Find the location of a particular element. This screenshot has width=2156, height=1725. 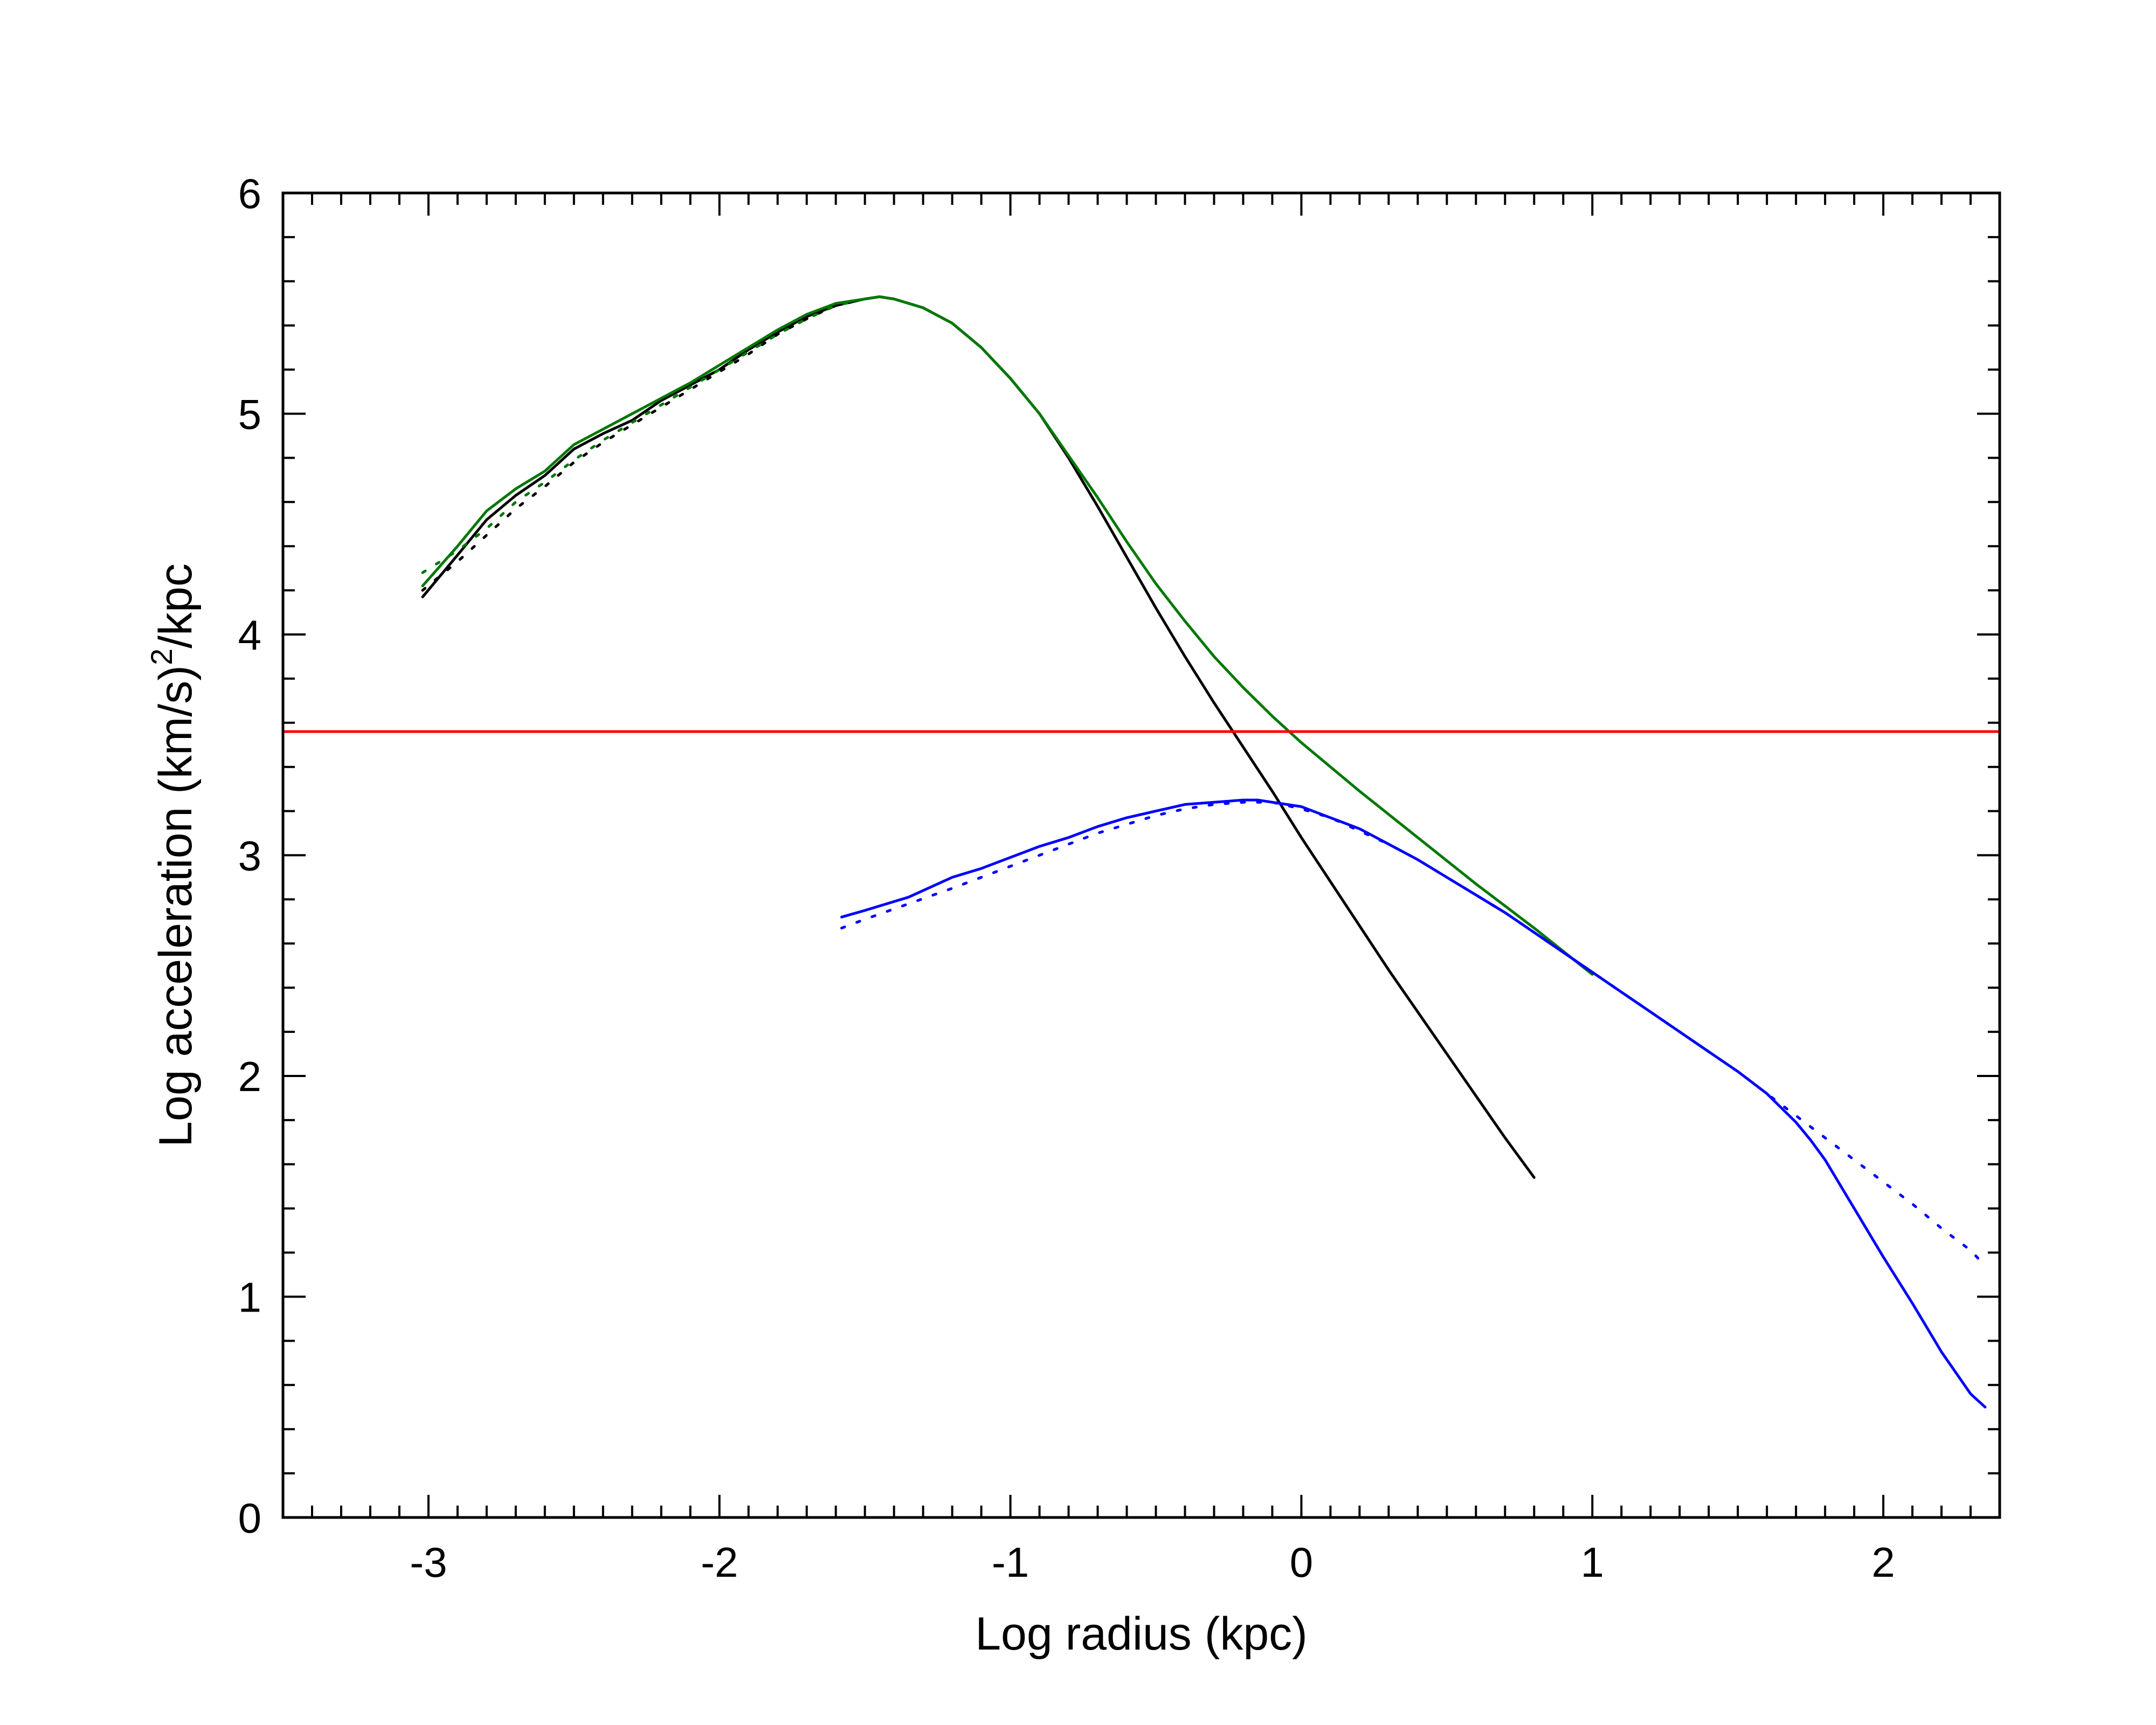

y-tick-label: 5 is located at coordinates (250, 415).